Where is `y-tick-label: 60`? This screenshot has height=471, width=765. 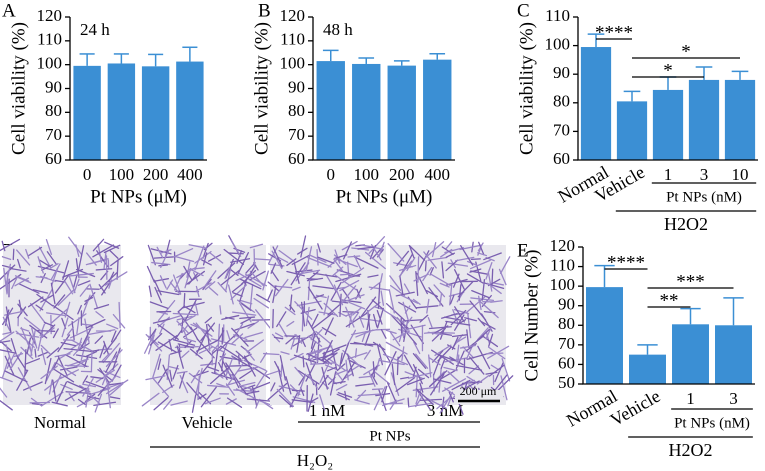
y-tick-label: 60 is located at coordinates (296, 158).